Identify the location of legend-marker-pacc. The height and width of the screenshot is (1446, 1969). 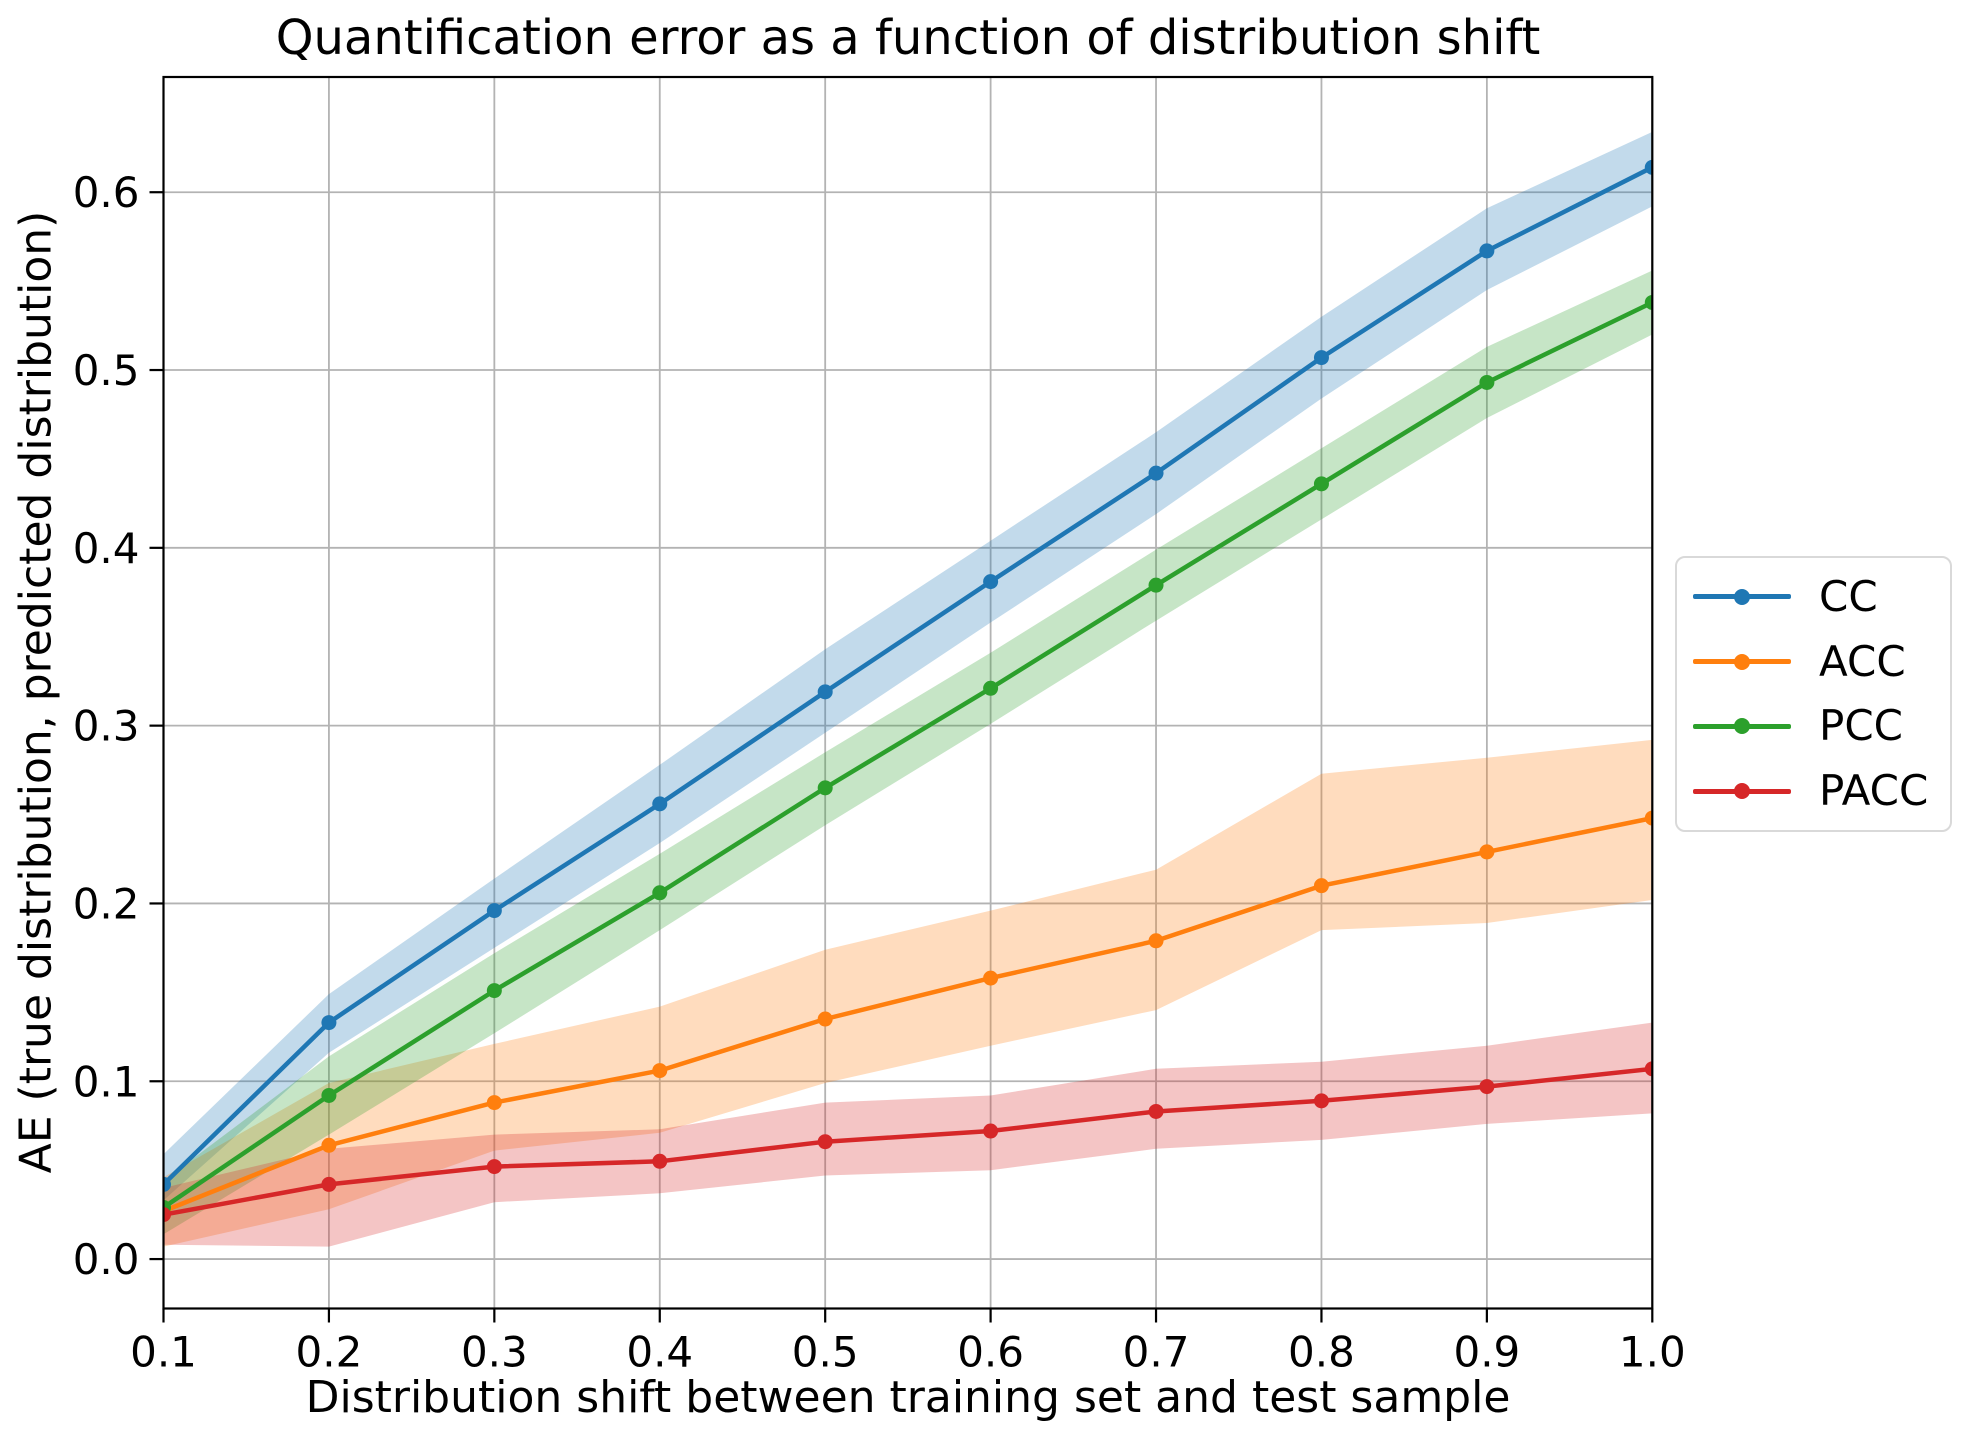
(1742, 791).